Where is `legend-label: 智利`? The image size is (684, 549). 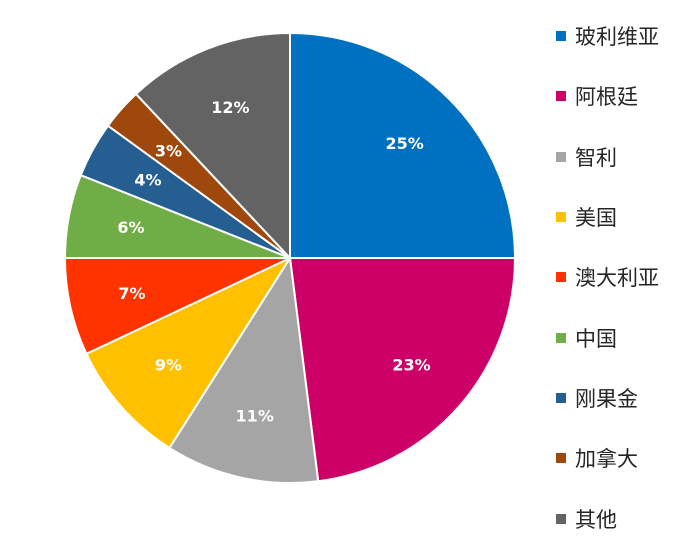
legend-label: 智利 is located at coordinates (596, 157).